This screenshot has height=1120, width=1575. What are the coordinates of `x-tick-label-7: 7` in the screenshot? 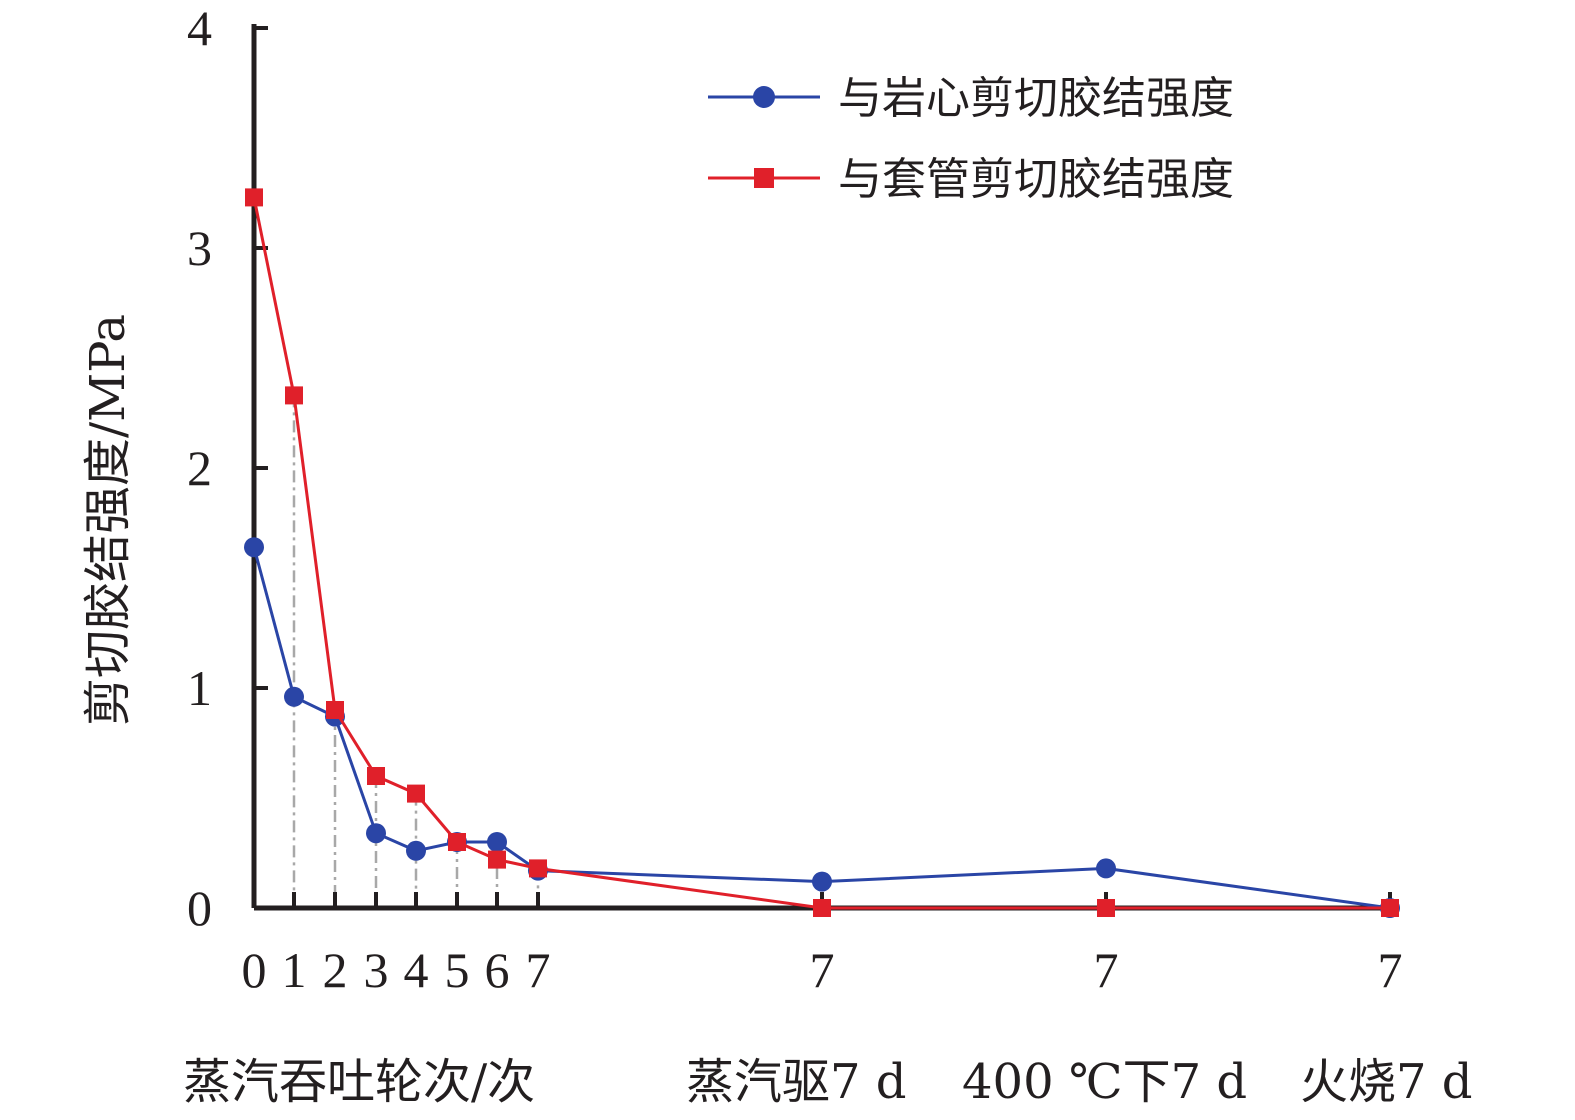 It's located at (538, 970).